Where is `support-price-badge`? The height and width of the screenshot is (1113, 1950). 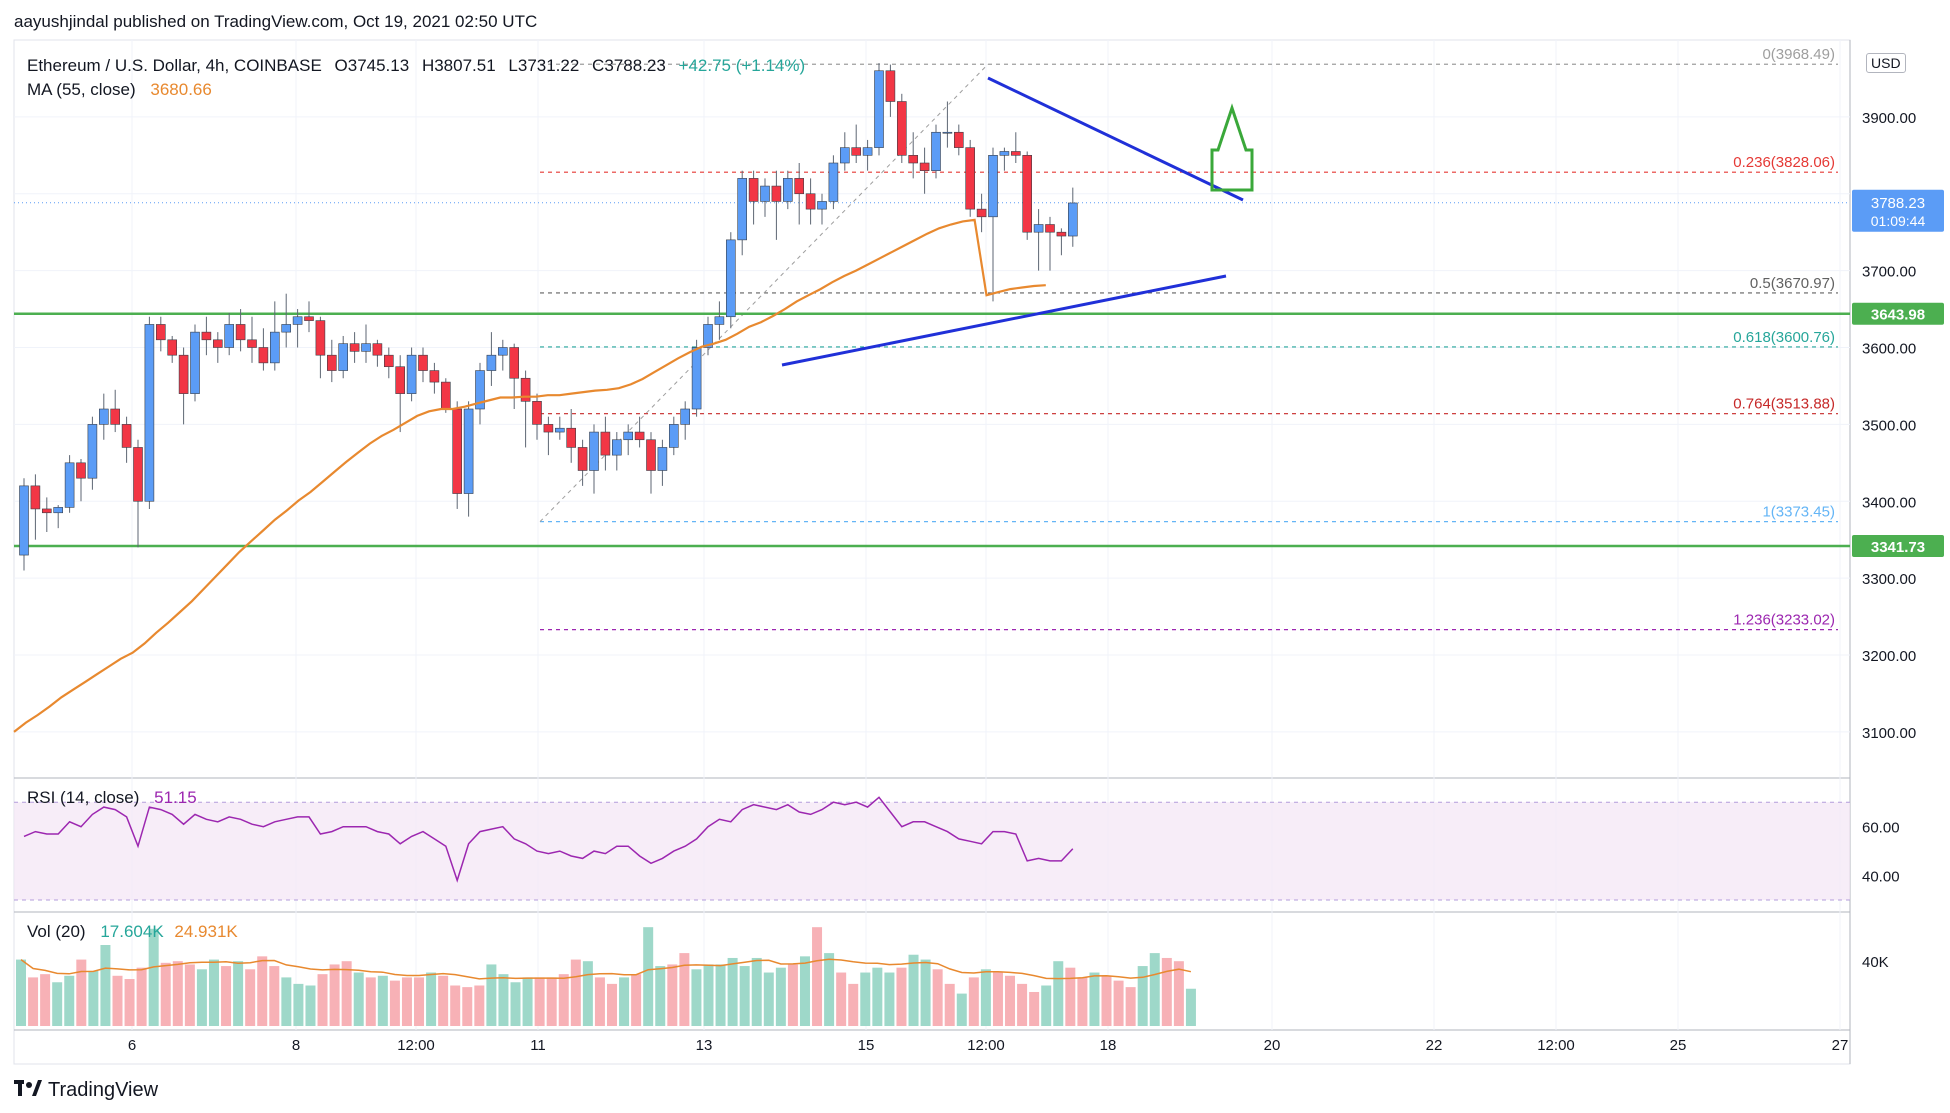
support-price-badge is located at coordinates (1898, 313).